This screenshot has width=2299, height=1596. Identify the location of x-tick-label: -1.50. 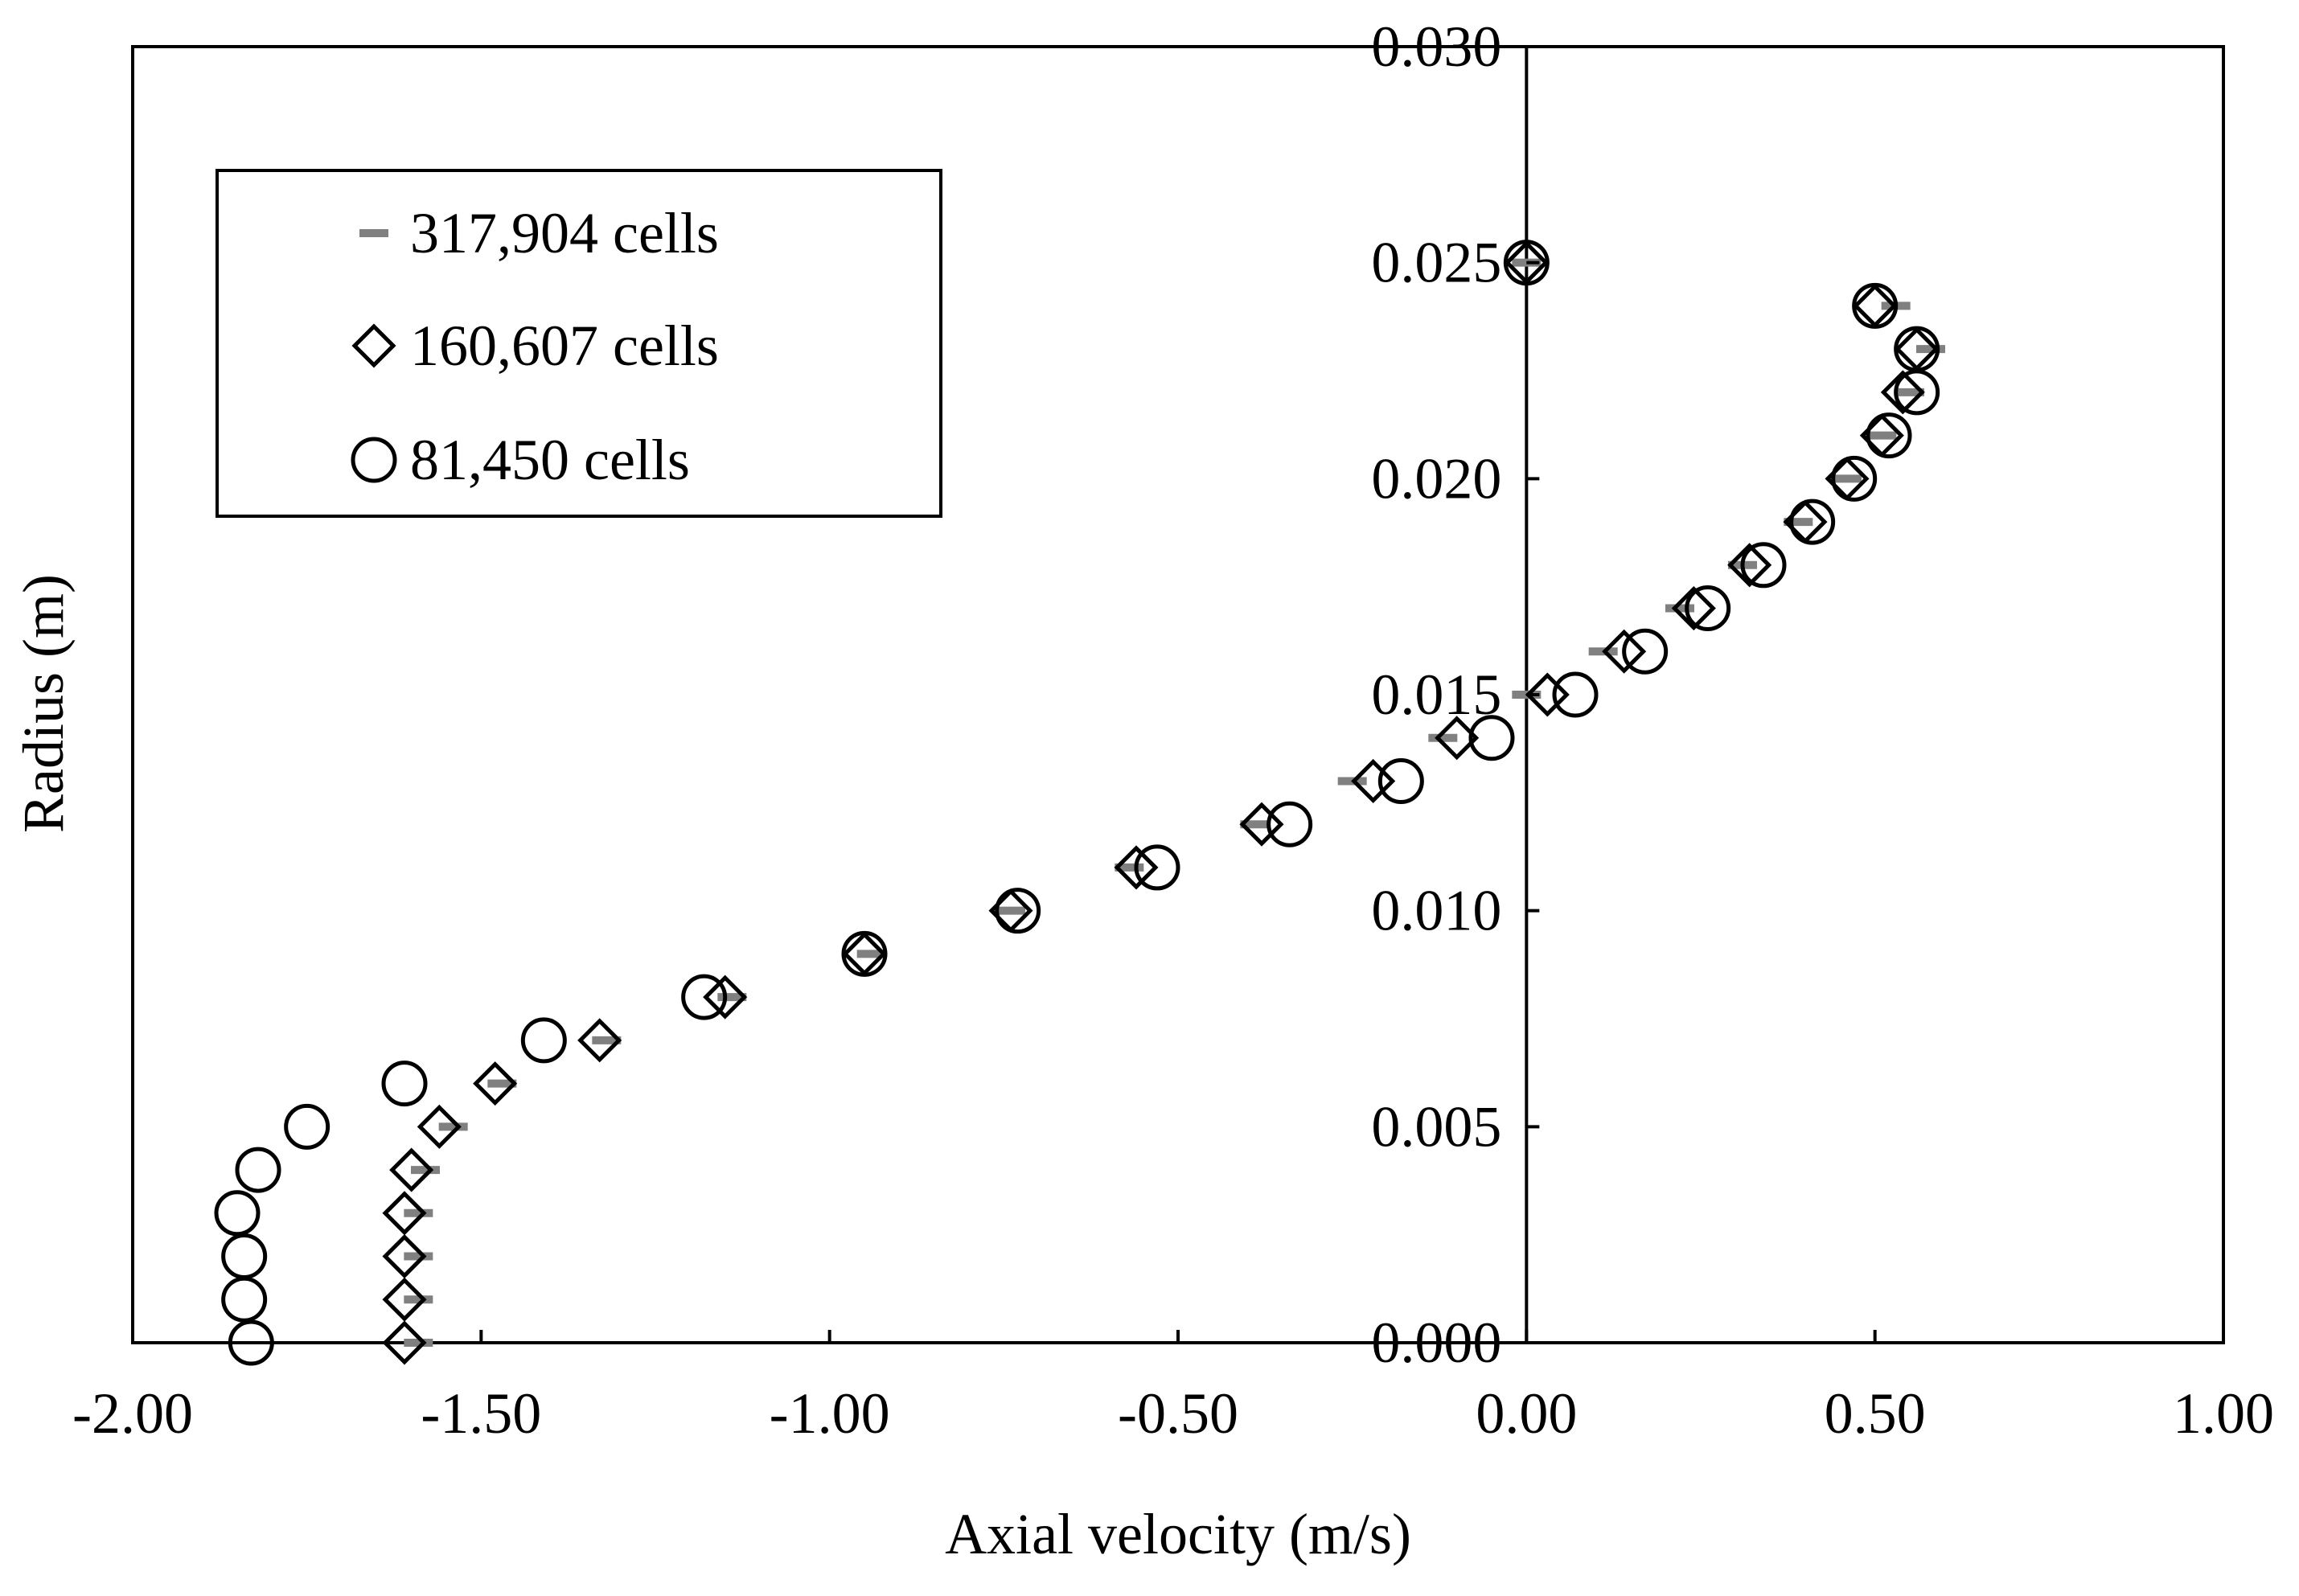
(481, 1413).